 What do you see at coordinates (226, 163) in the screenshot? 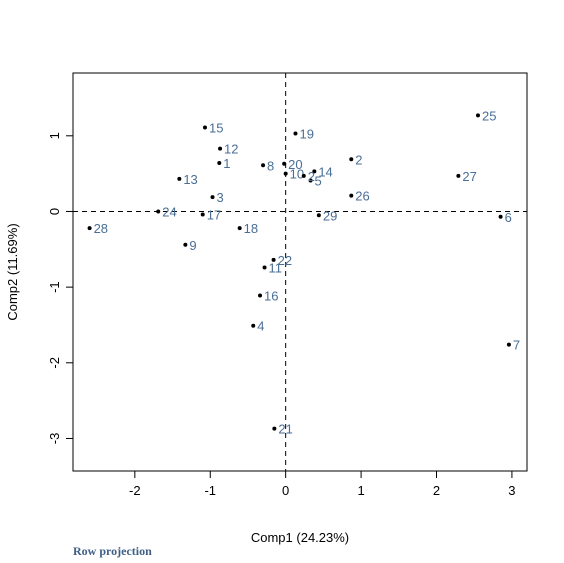
I see `point-label: 1` at bounding box center [226, 163].